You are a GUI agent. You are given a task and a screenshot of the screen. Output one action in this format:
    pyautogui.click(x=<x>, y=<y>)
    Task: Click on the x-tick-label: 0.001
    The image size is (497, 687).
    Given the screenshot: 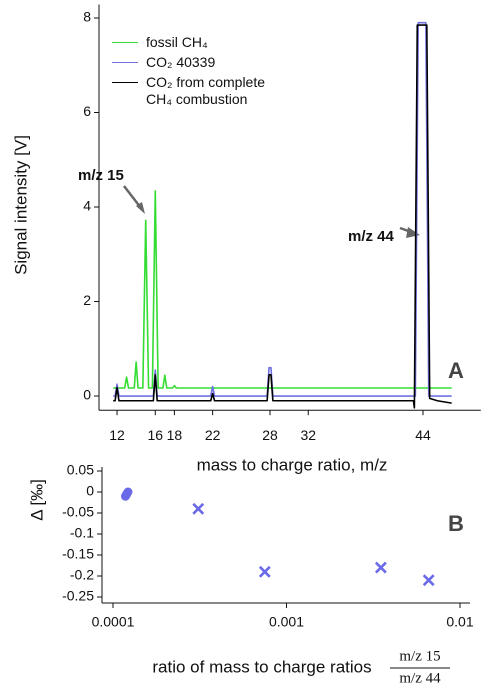 What is the action you would take?
    pyautogui.click(x=286, y=622)
    